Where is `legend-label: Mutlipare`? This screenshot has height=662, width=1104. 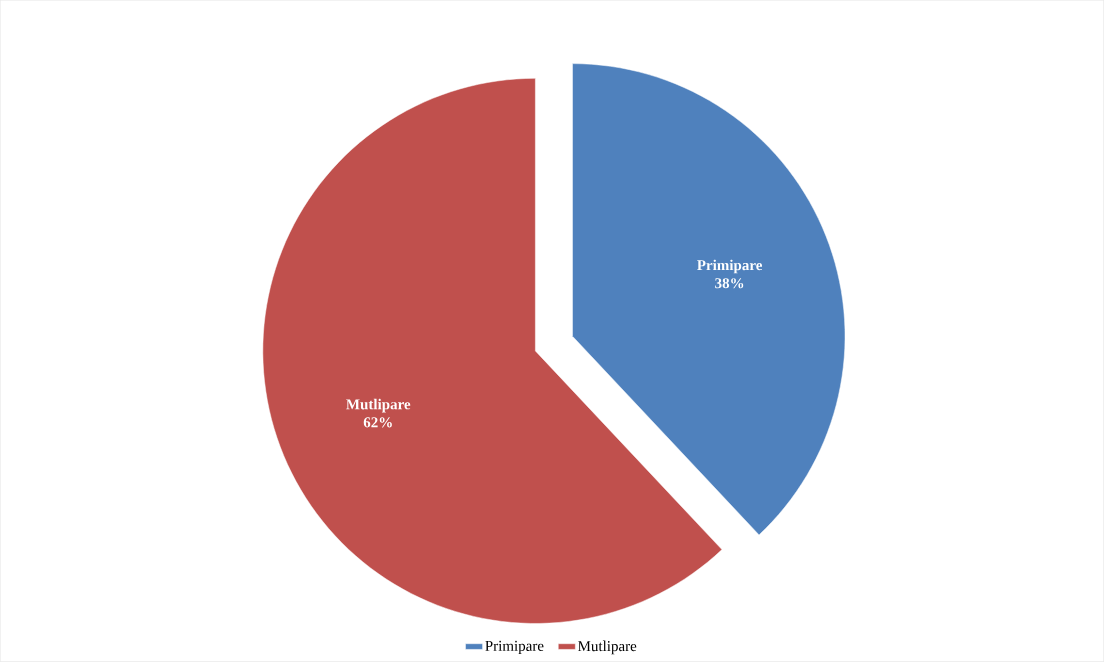 legend-label: Mutlipare is located at coordinates (607, 647).